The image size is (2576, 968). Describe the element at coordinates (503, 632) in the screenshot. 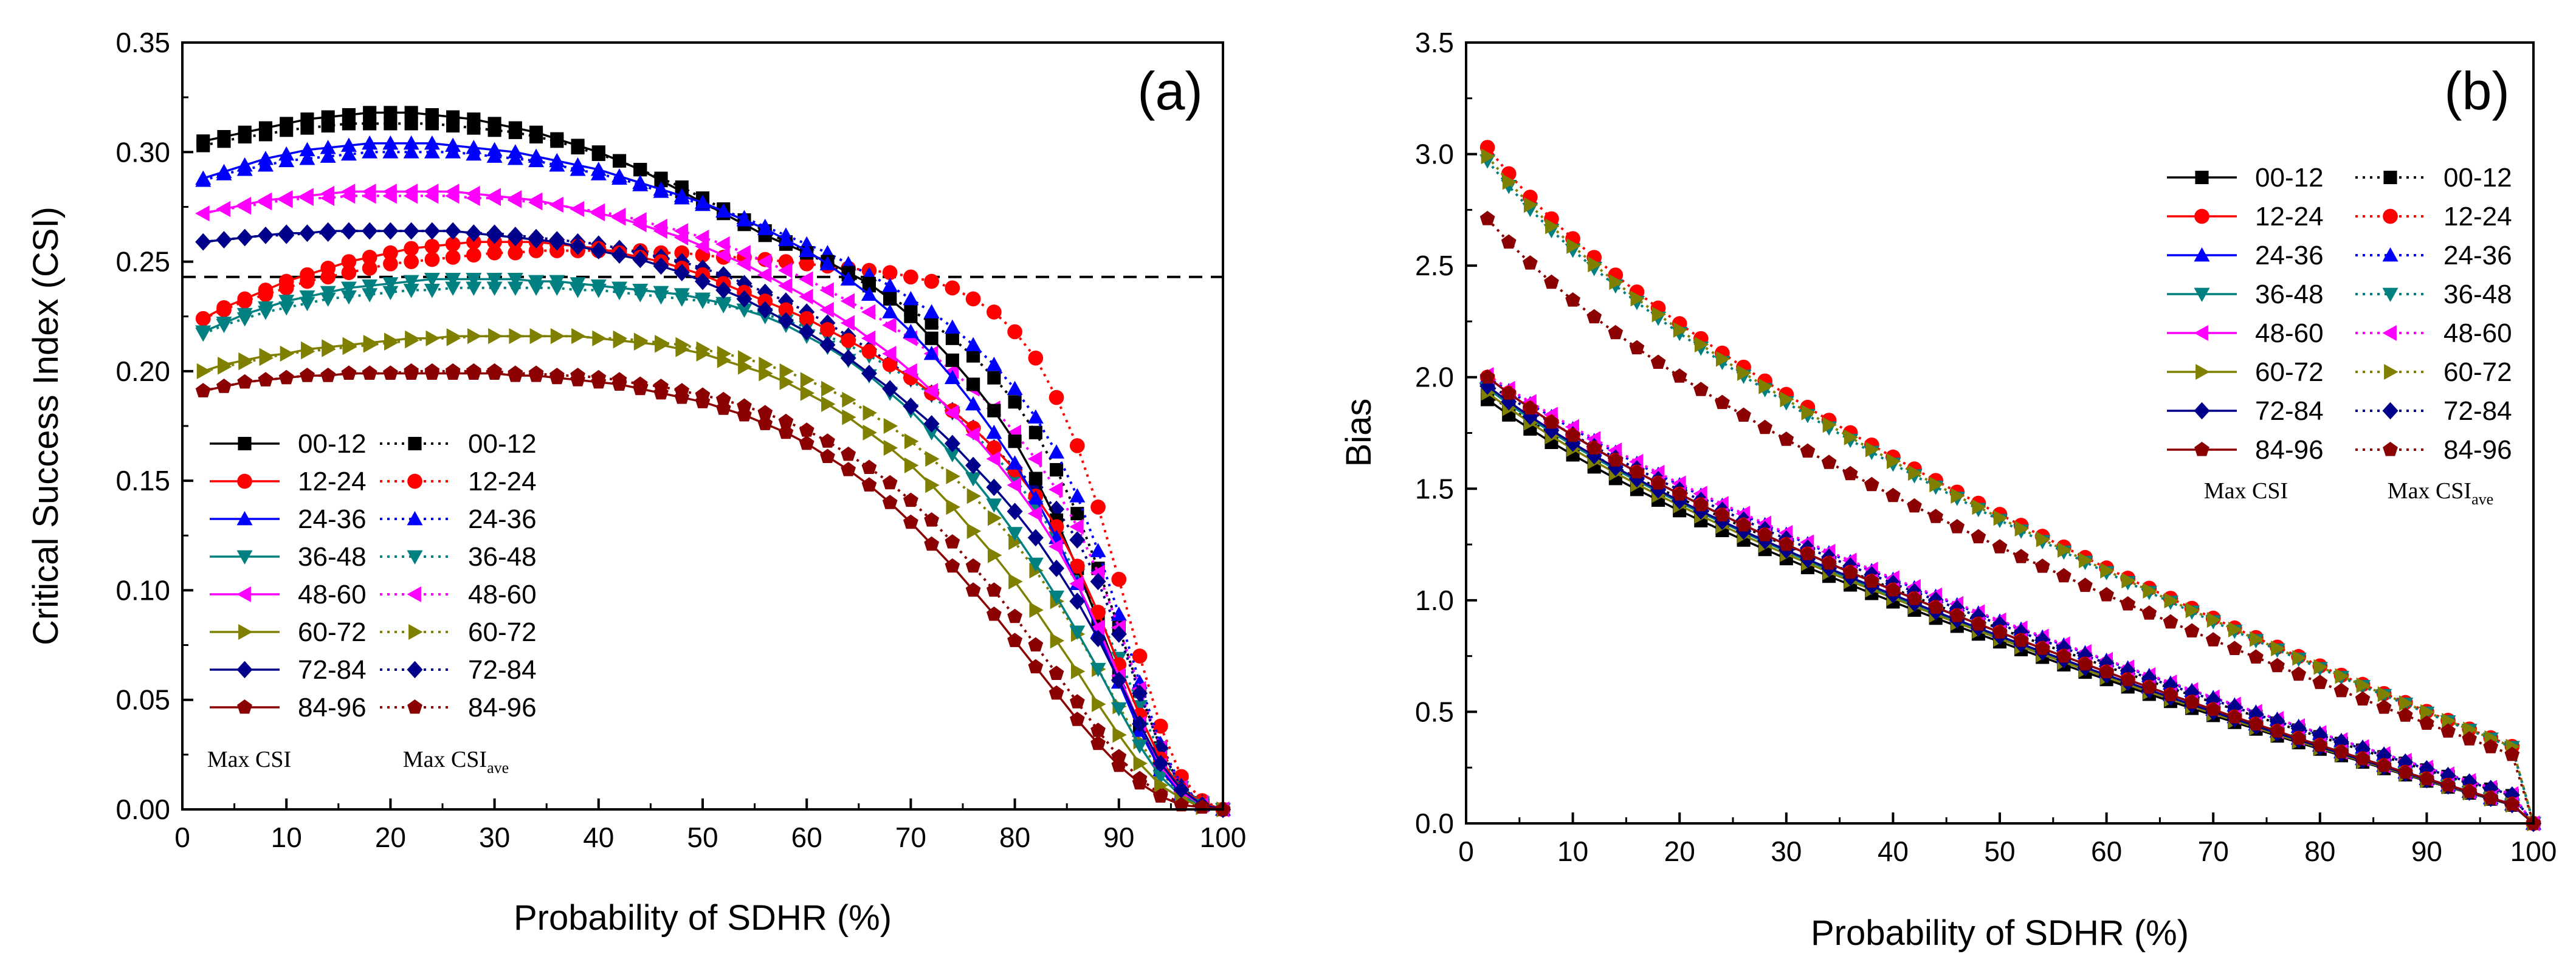

I see `legend-label: 60-72` at that location.